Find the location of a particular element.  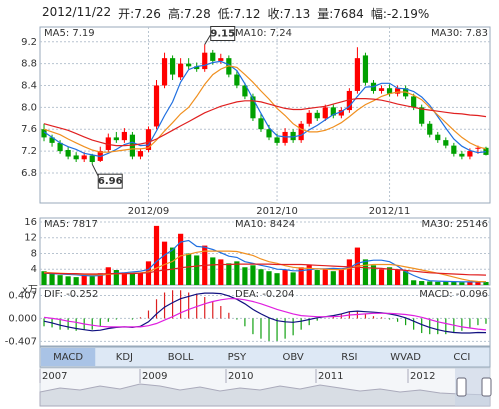

indicator-tab: KDJ is located at coordinates (124, 357).